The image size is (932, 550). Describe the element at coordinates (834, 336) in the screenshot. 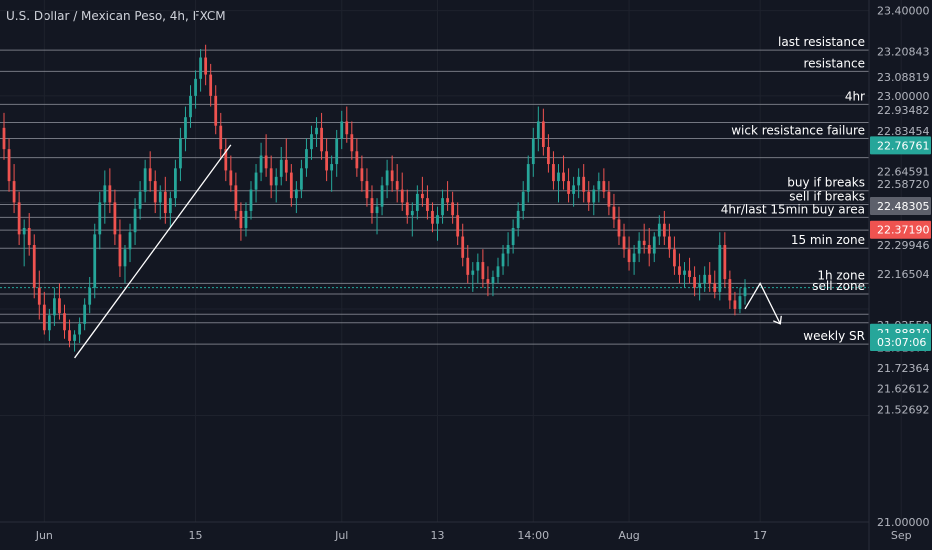

I see `level-label: weekly SR` at that location.